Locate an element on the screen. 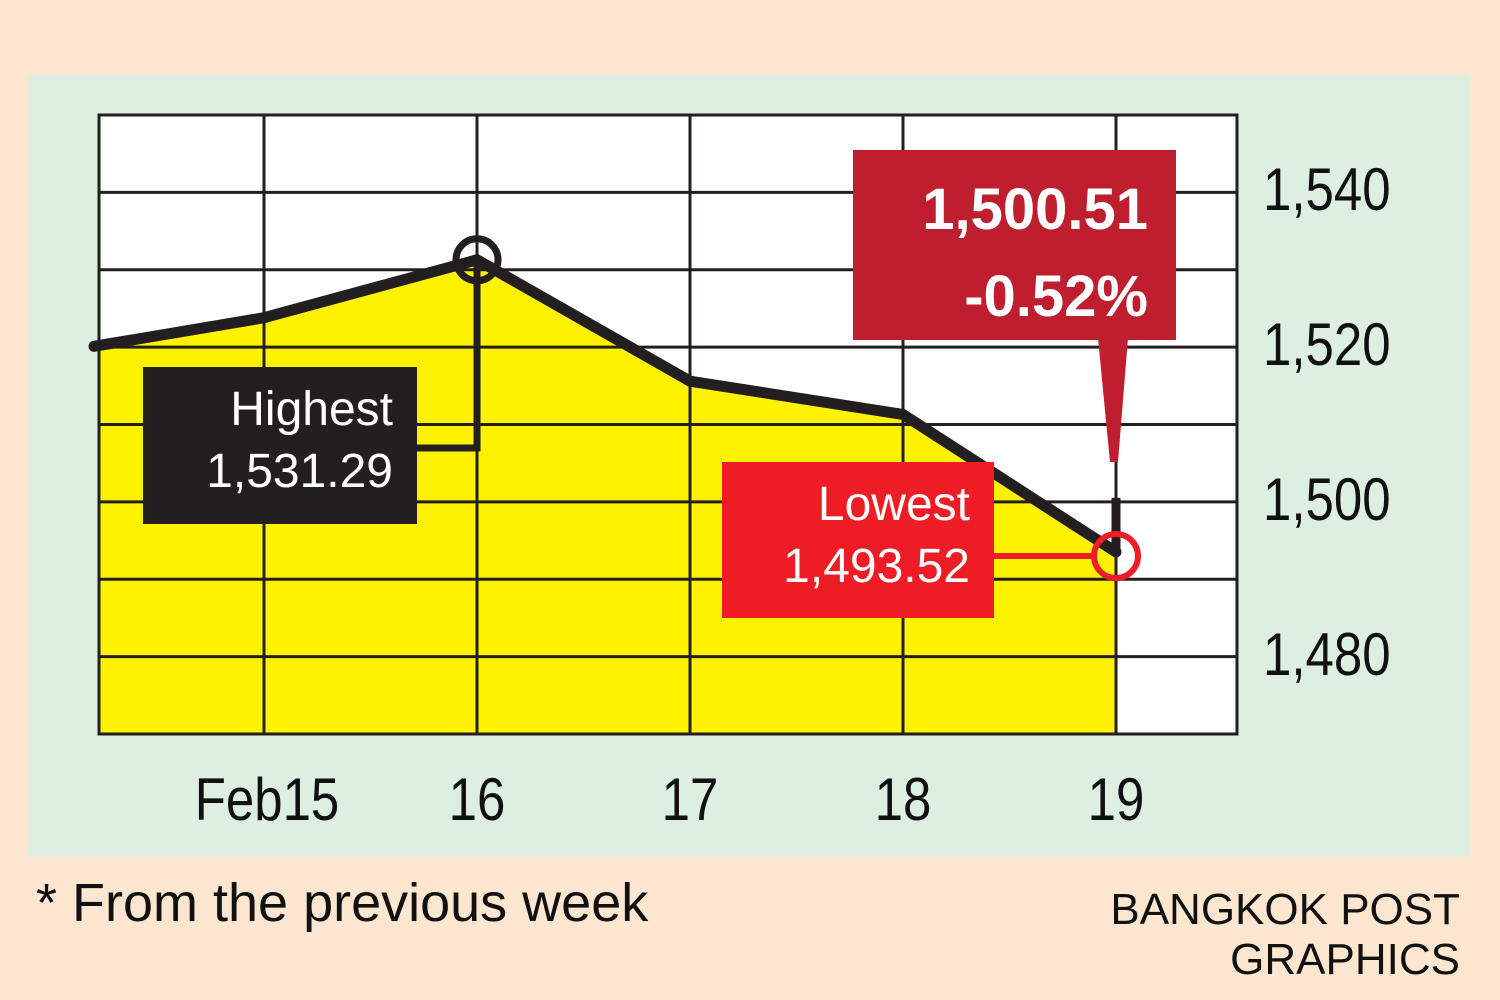  x-tick-label: 19 is located at coordinates (1116, 799).